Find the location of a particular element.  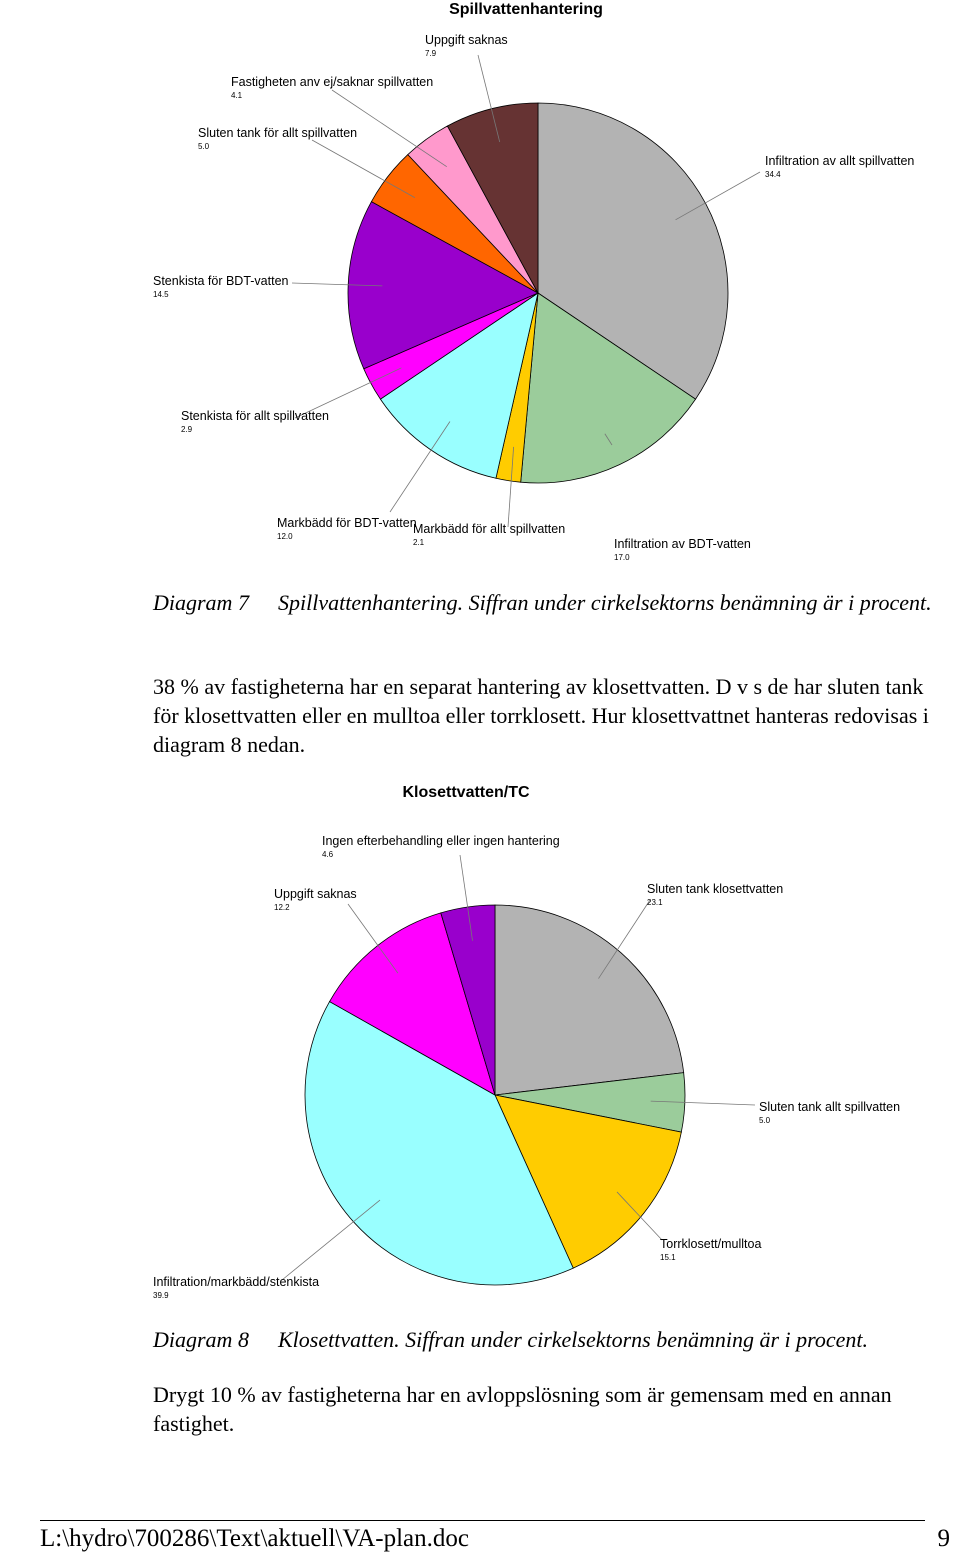

chart-title: Spillvattenhantering is located at coordinates (526, 9).